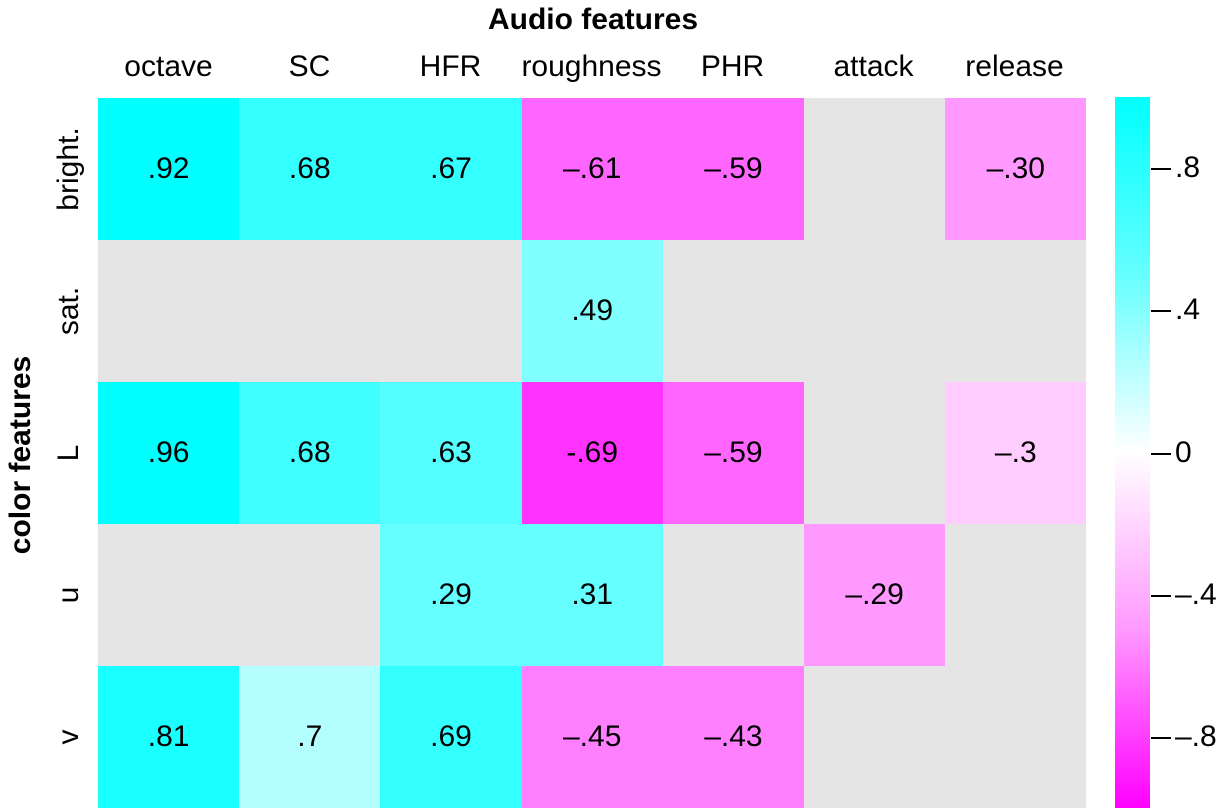 The image size is (1221, 808). Describe the element at coordinates (451, 595) in the screenshot. I see `heatmap-cell: .29` at that location.